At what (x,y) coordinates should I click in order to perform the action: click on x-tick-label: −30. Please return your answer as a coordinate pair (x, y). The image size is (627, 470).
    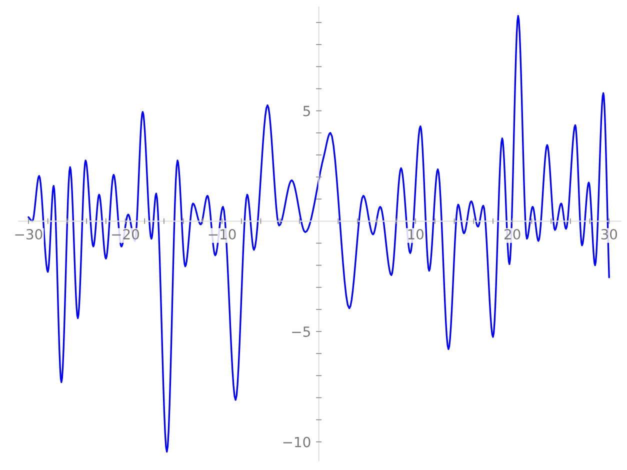
    Looking at the image, I should click on (28, 234).